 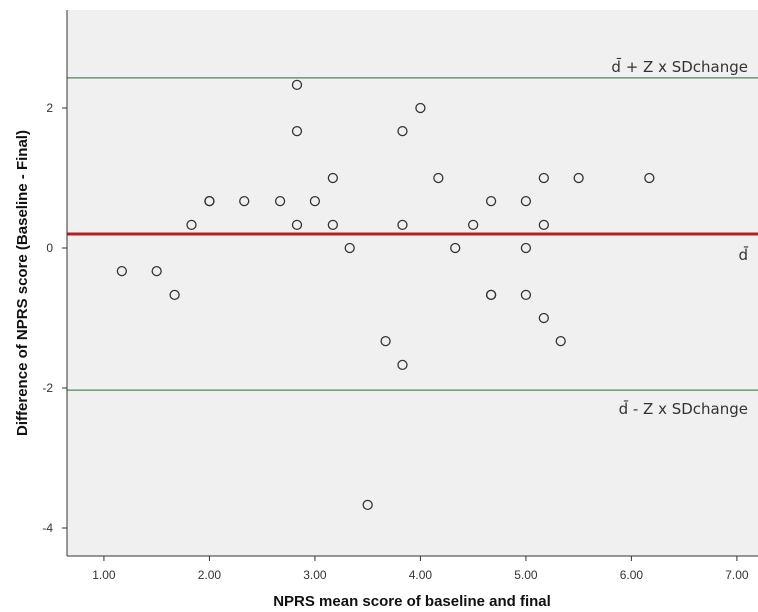 What do you see at coordinates (315, 575) in the screenshot?
I see `x-tick-label: 3.00` at bounding box center [315, 575].